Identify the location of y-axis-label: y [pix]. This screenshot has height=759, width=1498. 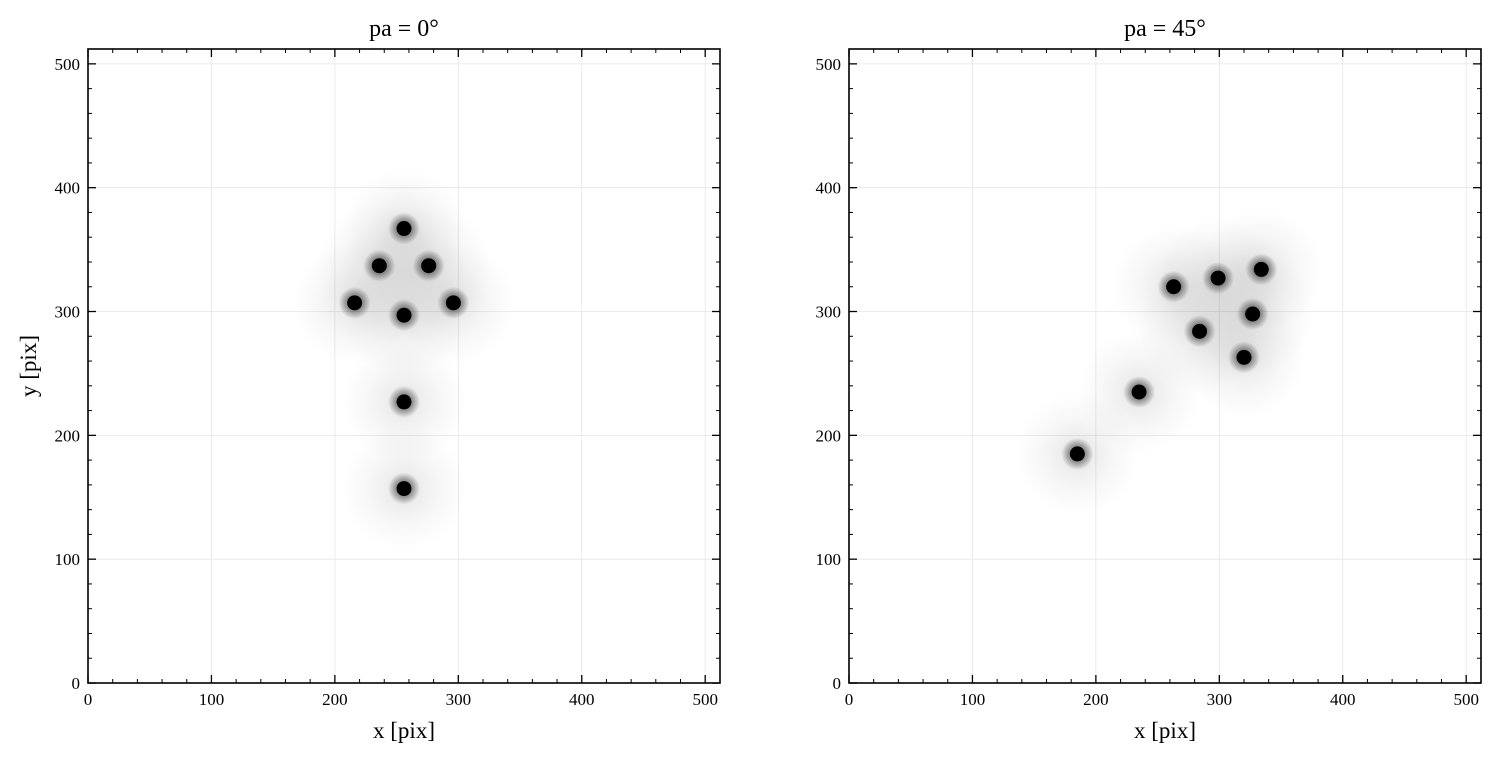
(28, 366).